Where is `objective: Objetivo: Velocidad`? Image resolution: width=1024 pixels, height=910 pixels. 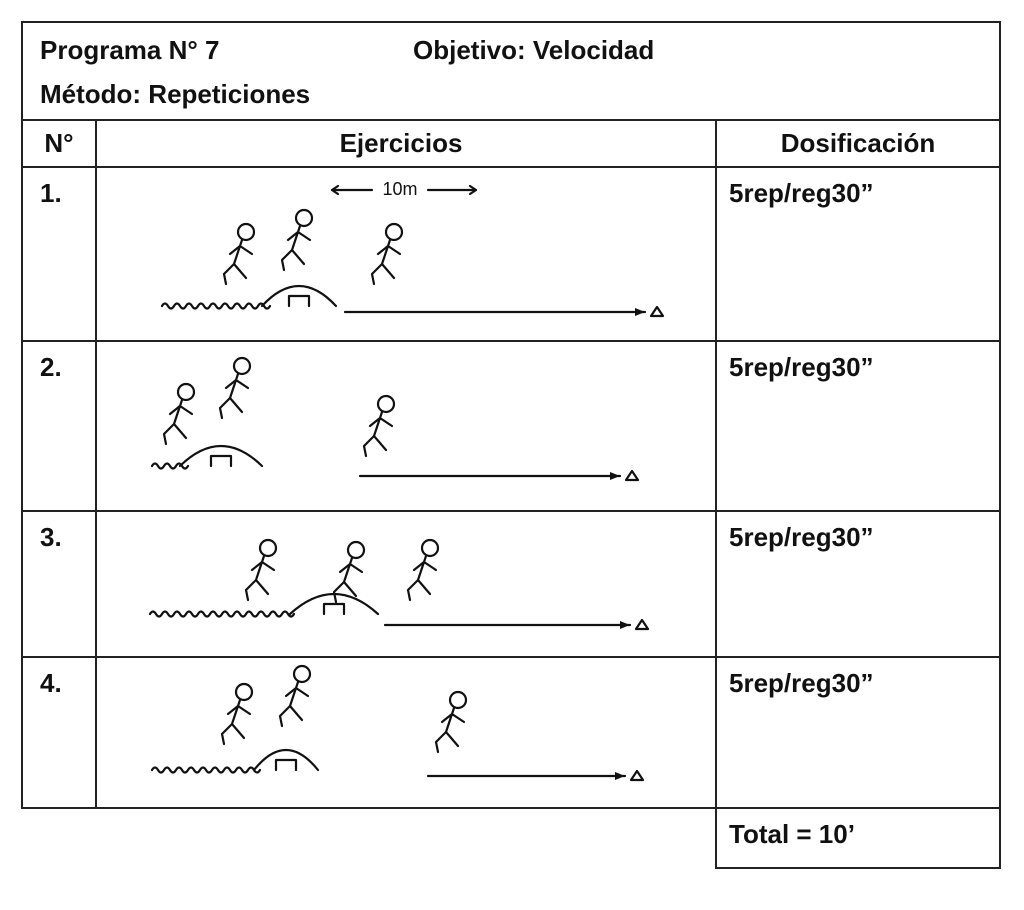
objective: Objetivo: Velocidad is located at coordinates (533, 50).